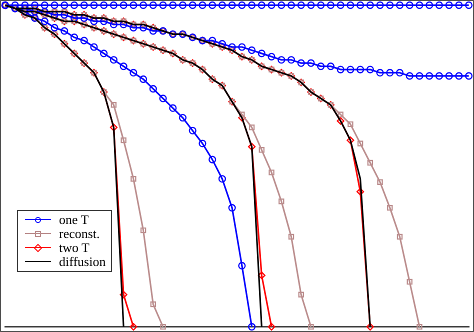 Image resolution: width=474 pixels, height=332 pixels. Describe the element at coordinates (82, 261) in the screenshot. I see `legend-label: diffusion` at that location.